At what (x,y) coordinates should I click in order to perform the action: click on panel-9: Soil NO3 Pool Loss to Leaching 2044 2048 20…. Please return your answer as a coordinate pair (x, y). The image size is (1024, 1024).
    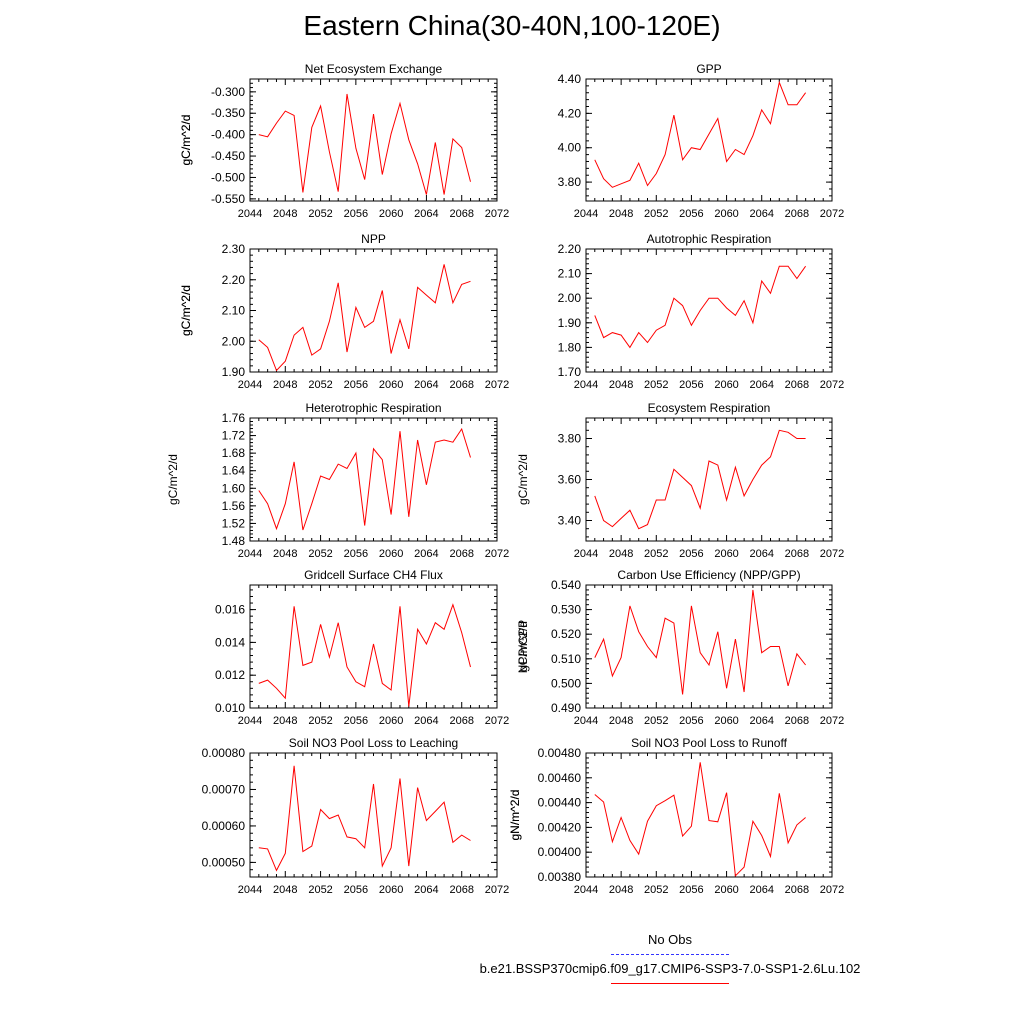
    Looking at the image, I should click on (362, 816).